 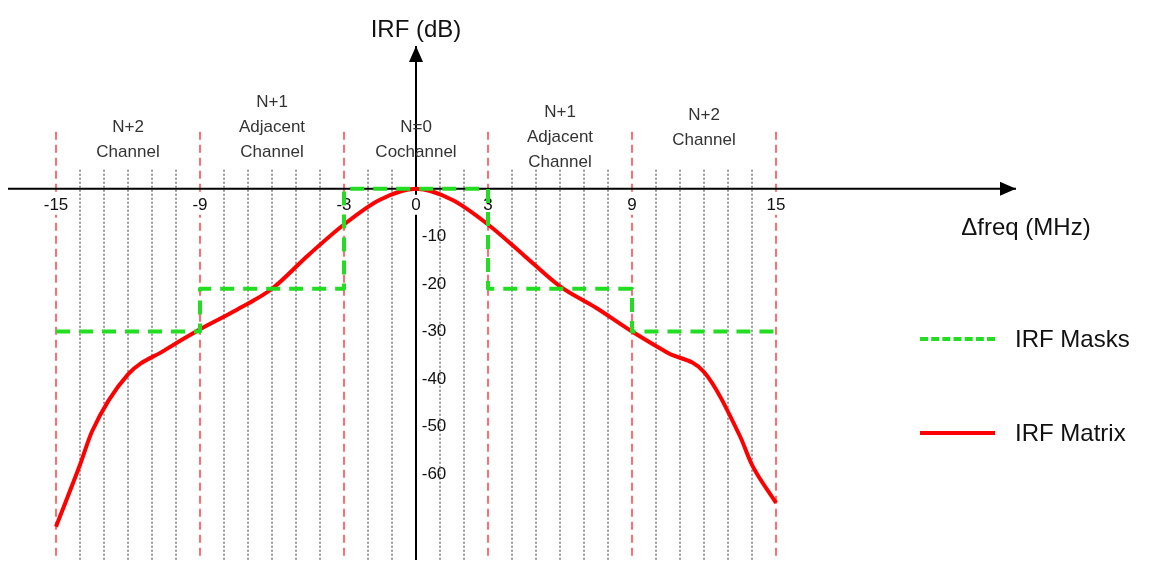 I want to click on x-tick-label: -9, so click(x=200, y=204).